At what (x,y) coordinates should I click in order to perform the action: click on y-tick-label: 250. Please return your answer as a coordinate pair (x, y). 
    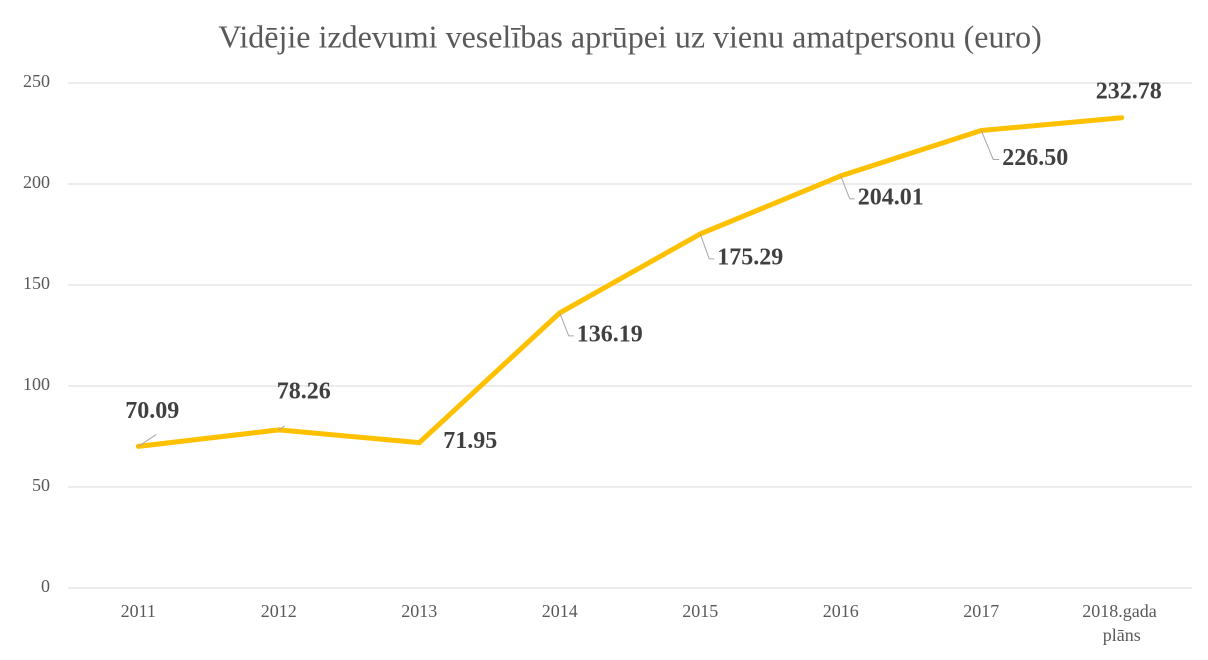
    Looking at the image, I should click on (36, 81).